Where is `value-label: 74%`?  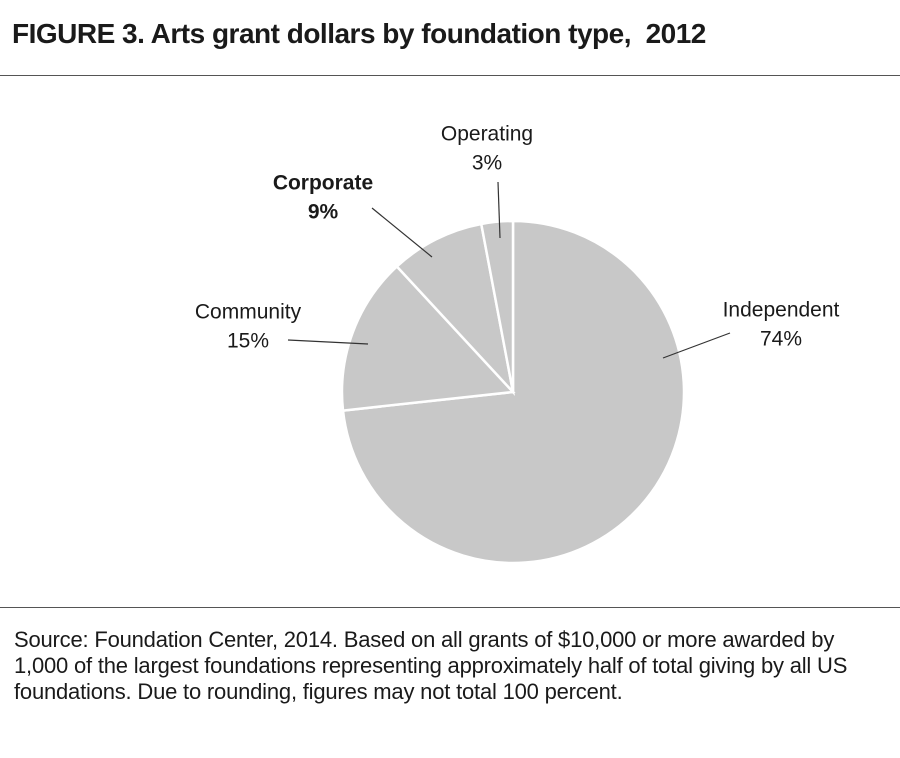 value-label: 74% is located at coordinates (781, 339).